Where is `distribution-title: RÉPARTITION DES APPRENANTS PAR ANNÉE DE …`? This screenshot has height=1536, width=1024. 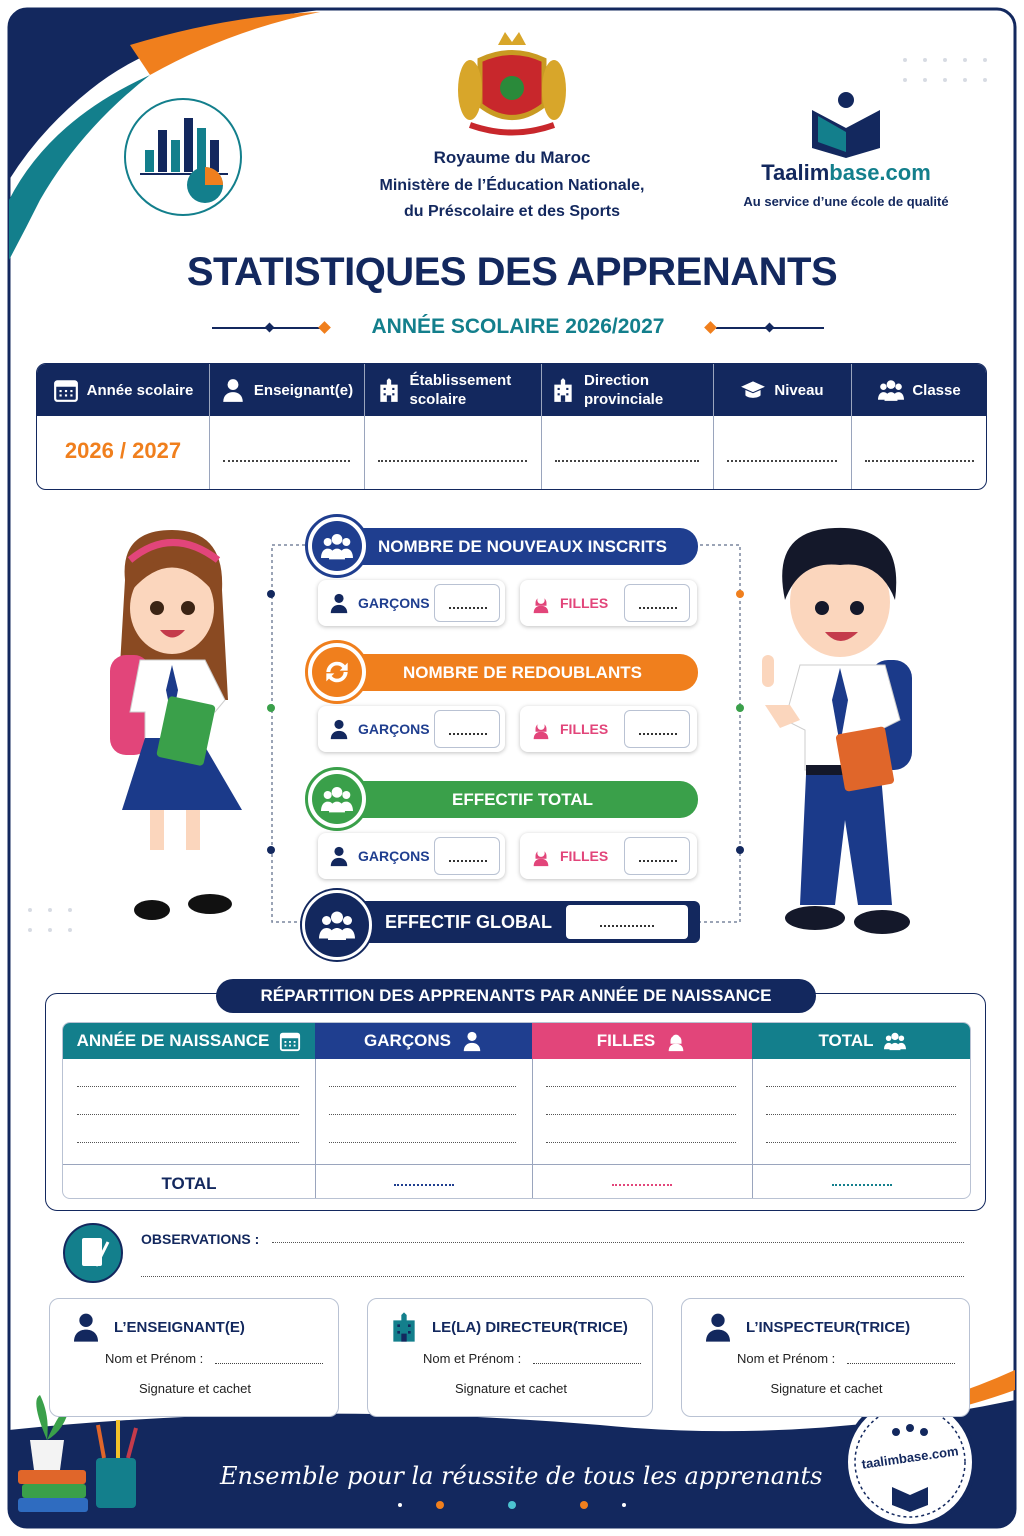 distribution-title: RÉPARTITION DES APPRENANTS PAR ANNÉE DE … is located at coordinates (516, 995).